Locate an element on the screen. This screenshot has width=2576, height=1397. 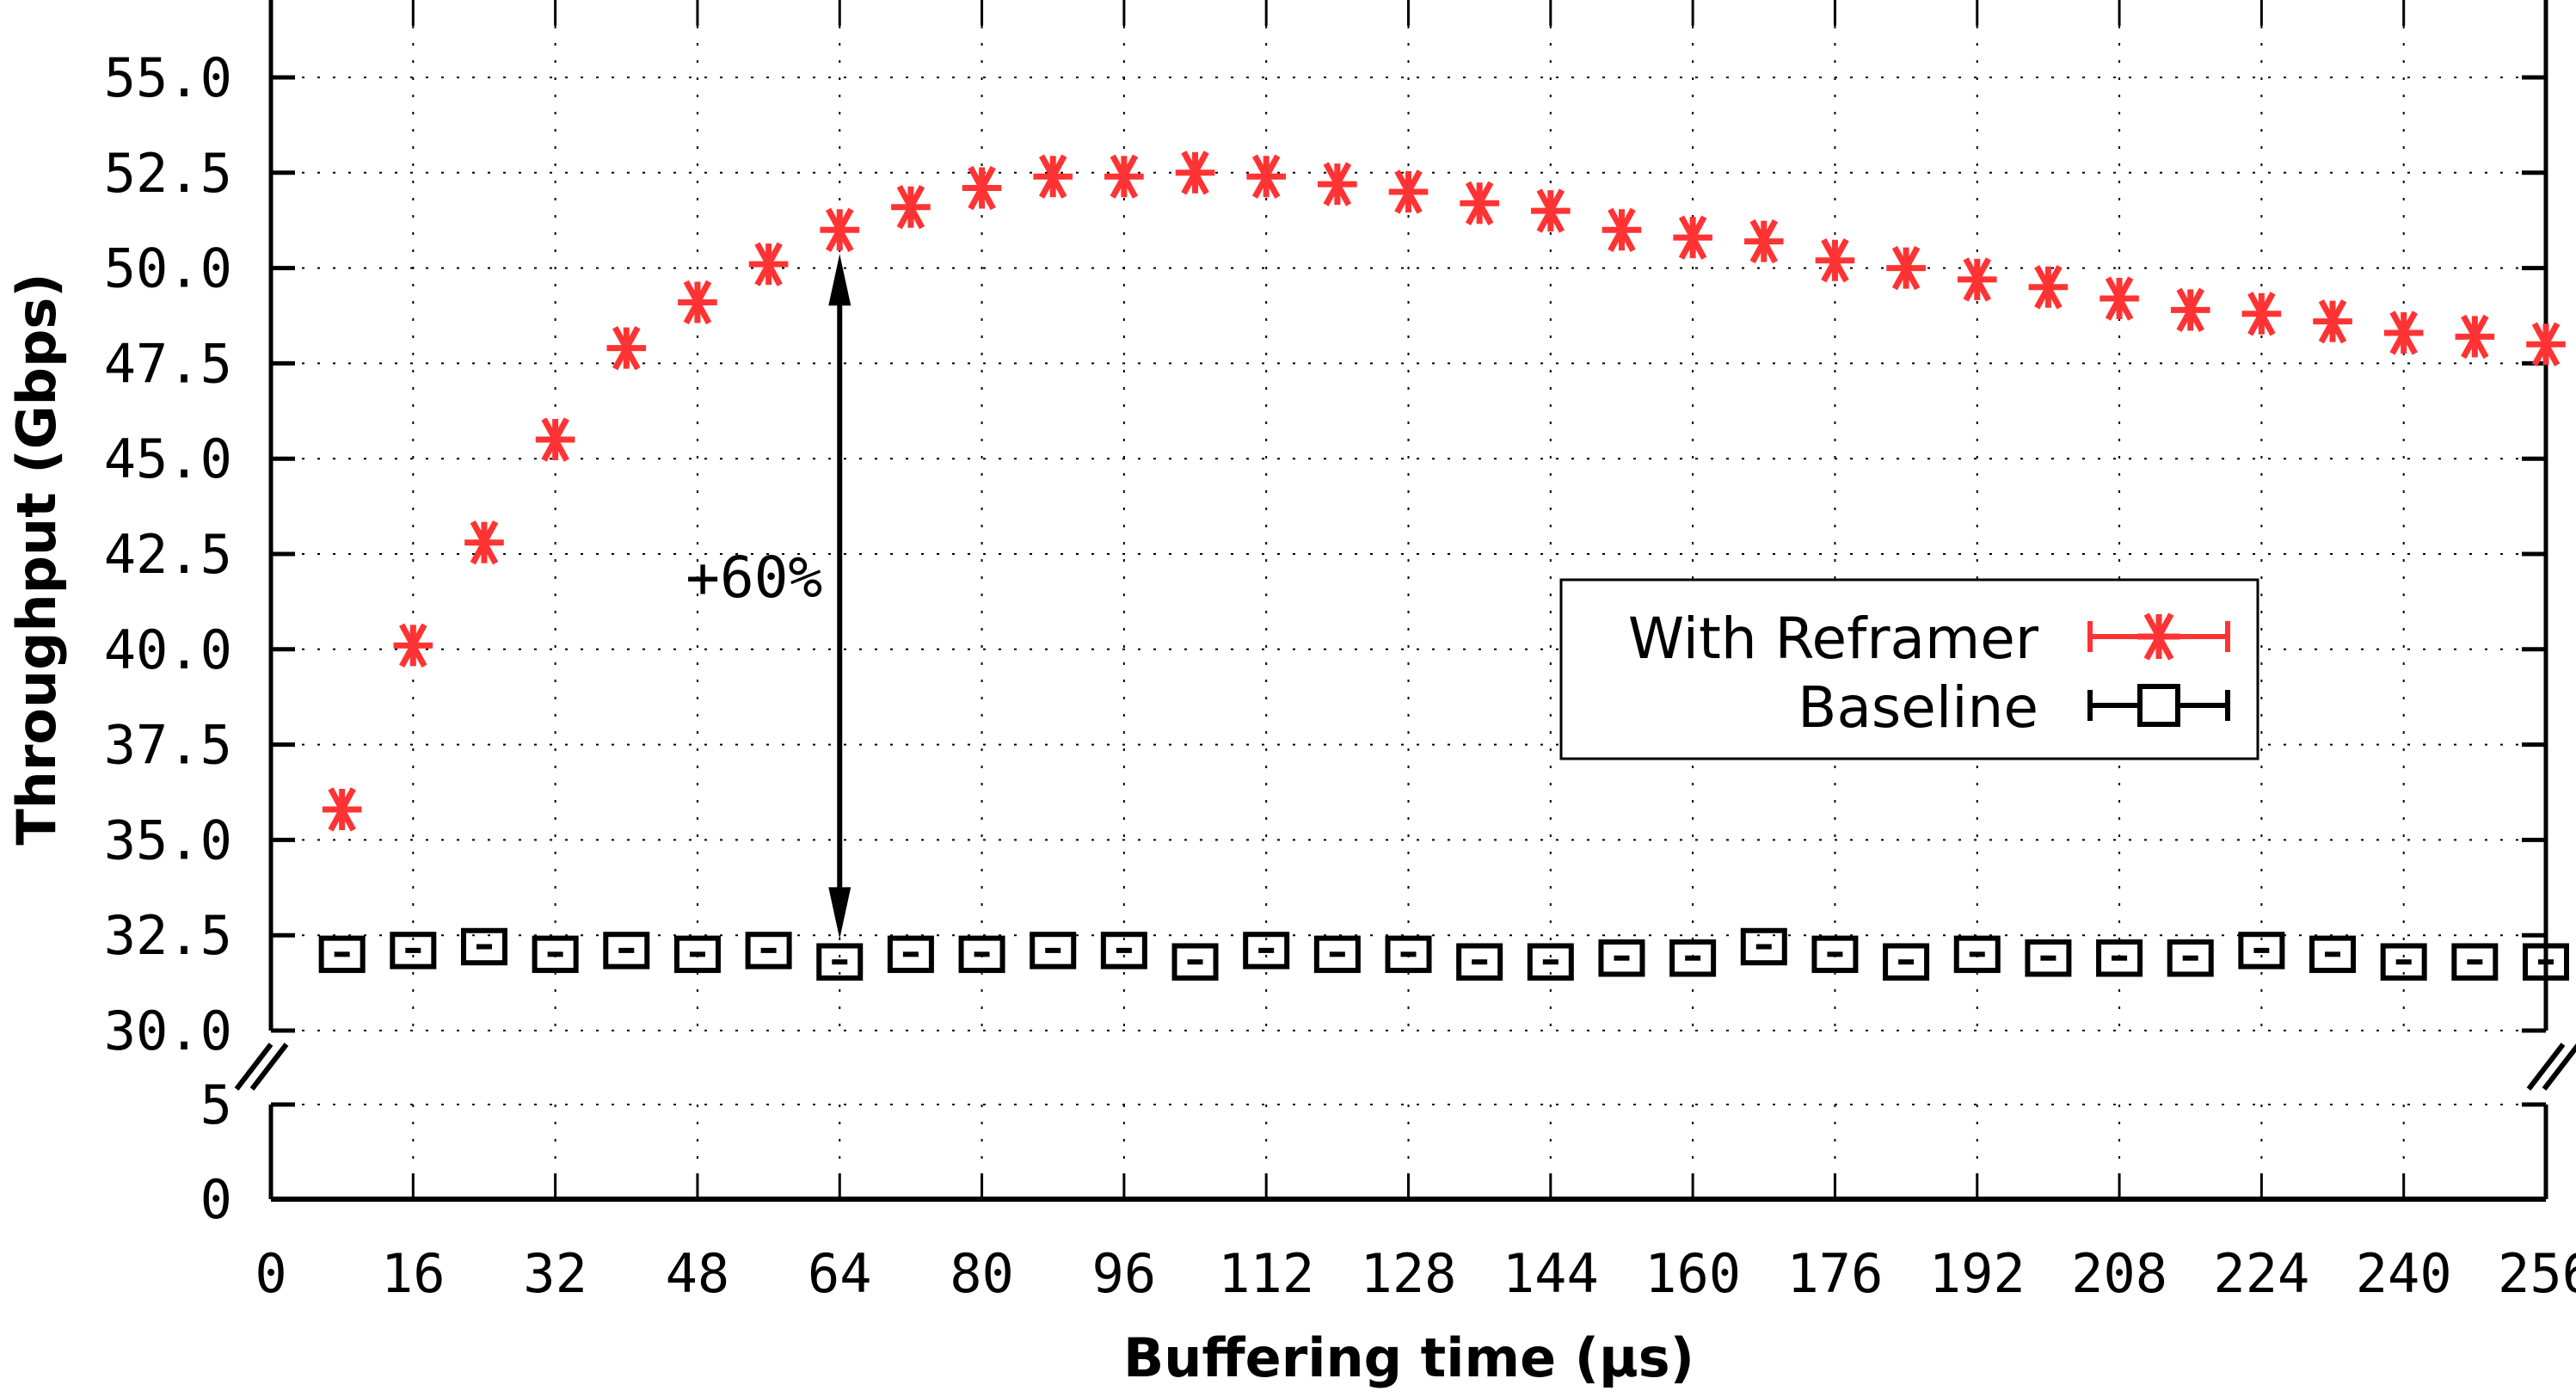
x-tick-label: 16 is located at coordinates (413, 1273).